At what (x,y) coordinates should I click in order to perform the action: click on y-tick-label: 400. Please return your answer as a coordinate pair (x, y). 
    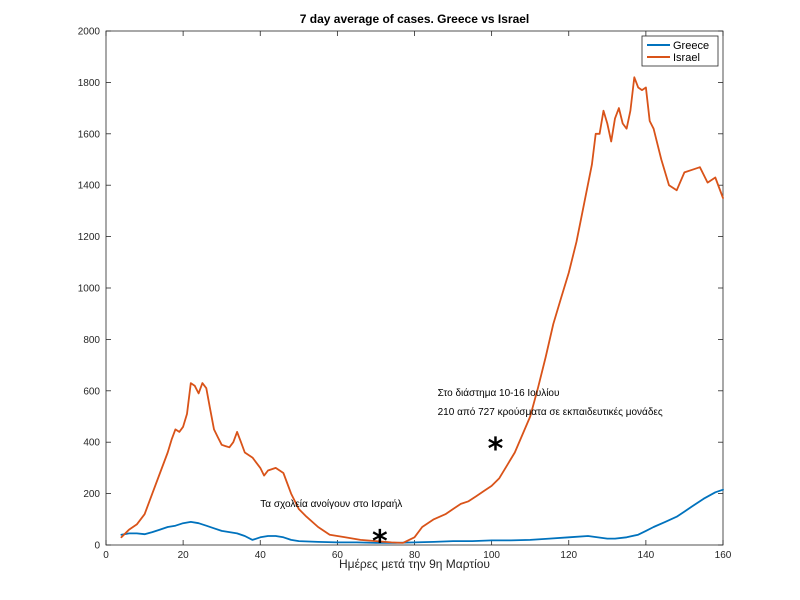
    Looking at the image, I should click on (91, 443).